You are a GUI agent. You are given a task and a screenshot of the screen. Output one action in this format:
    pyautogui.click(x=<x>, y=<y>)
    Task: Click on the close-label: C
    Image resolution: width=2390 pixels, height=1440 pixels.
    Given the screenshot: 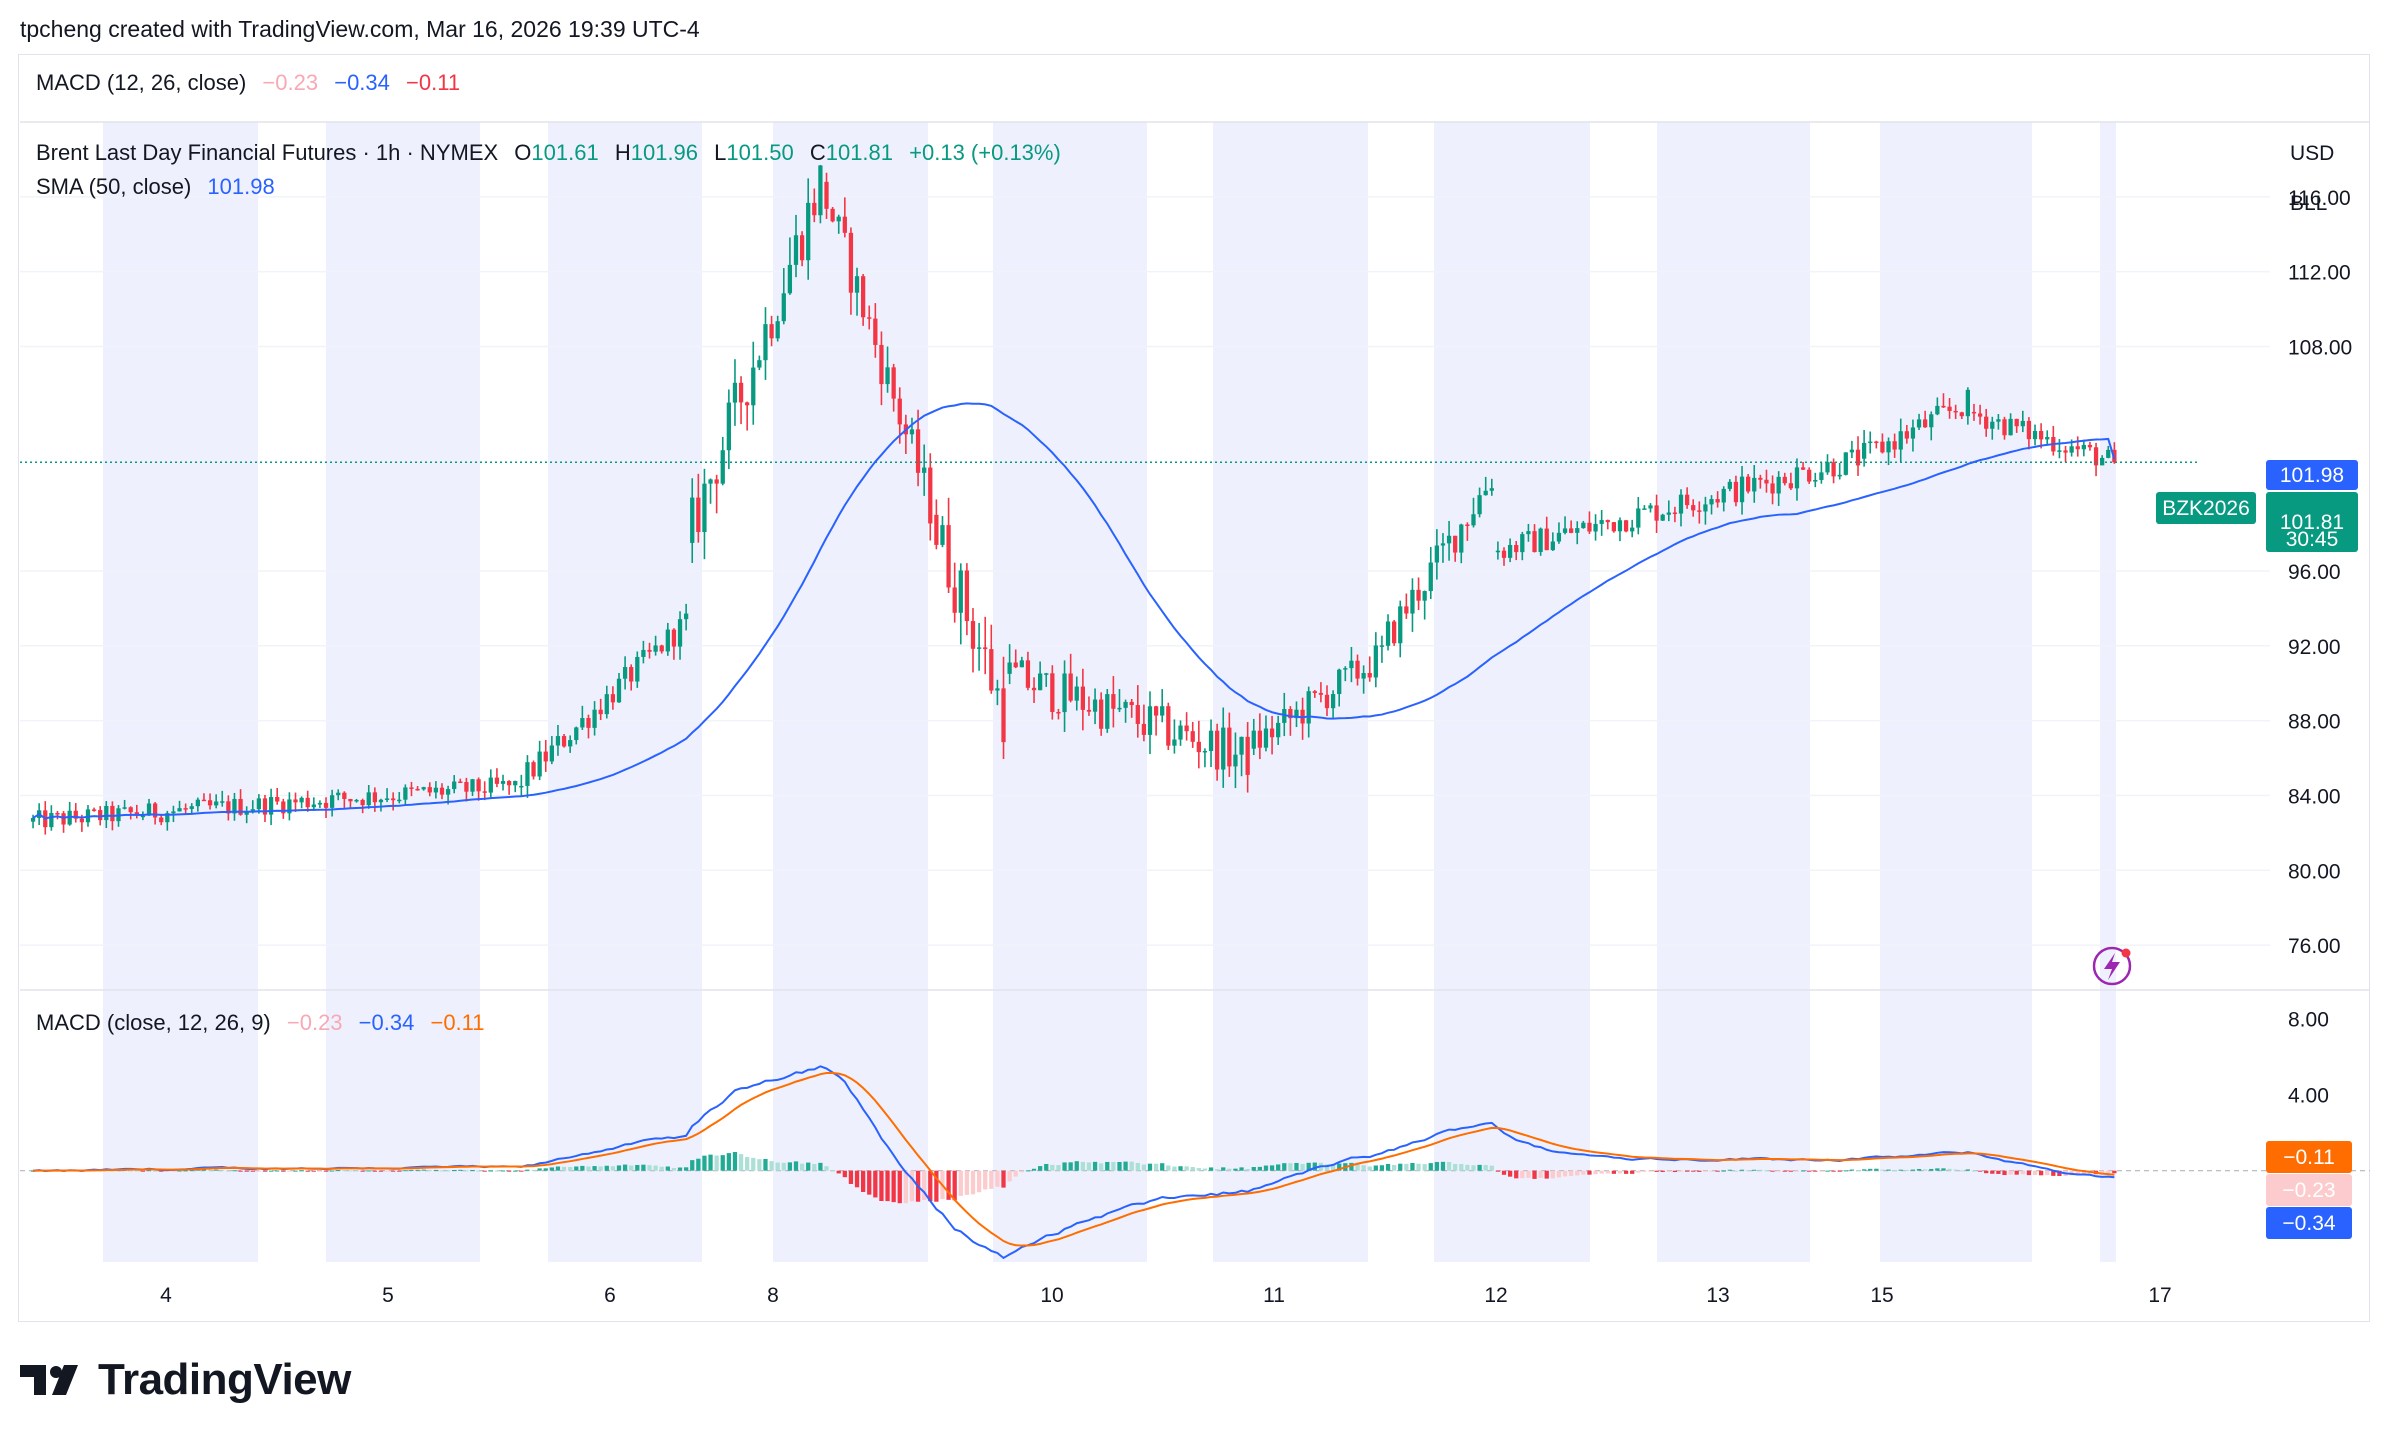 What is the action you would take?
    pyautogui.click(x=817, y=152)
    